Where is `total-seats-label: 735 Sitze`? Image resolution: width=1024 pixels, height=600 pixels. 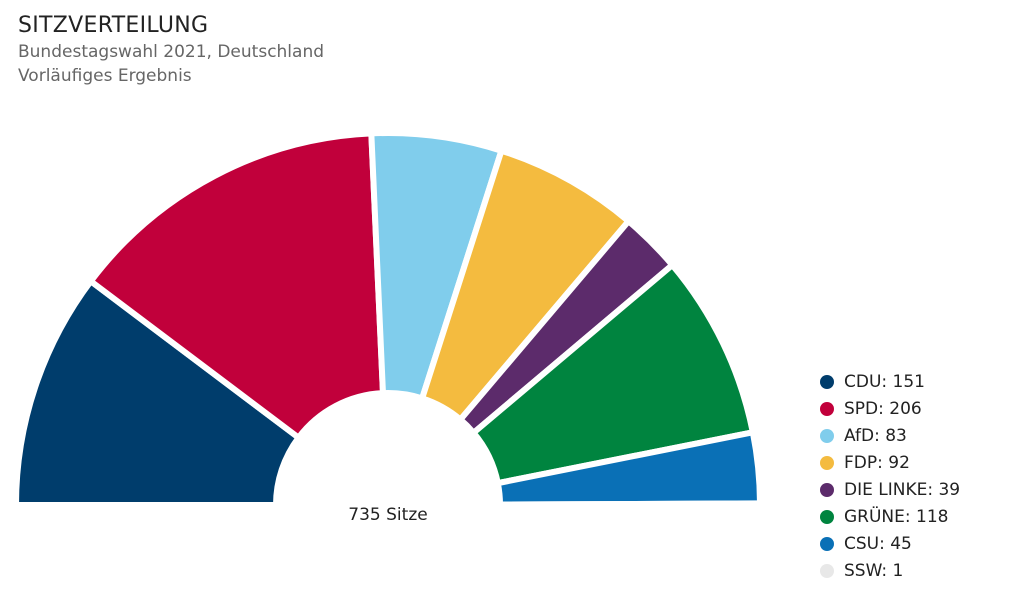
total-seats-label: 735 Sitze is located at coordinates (387, 515).